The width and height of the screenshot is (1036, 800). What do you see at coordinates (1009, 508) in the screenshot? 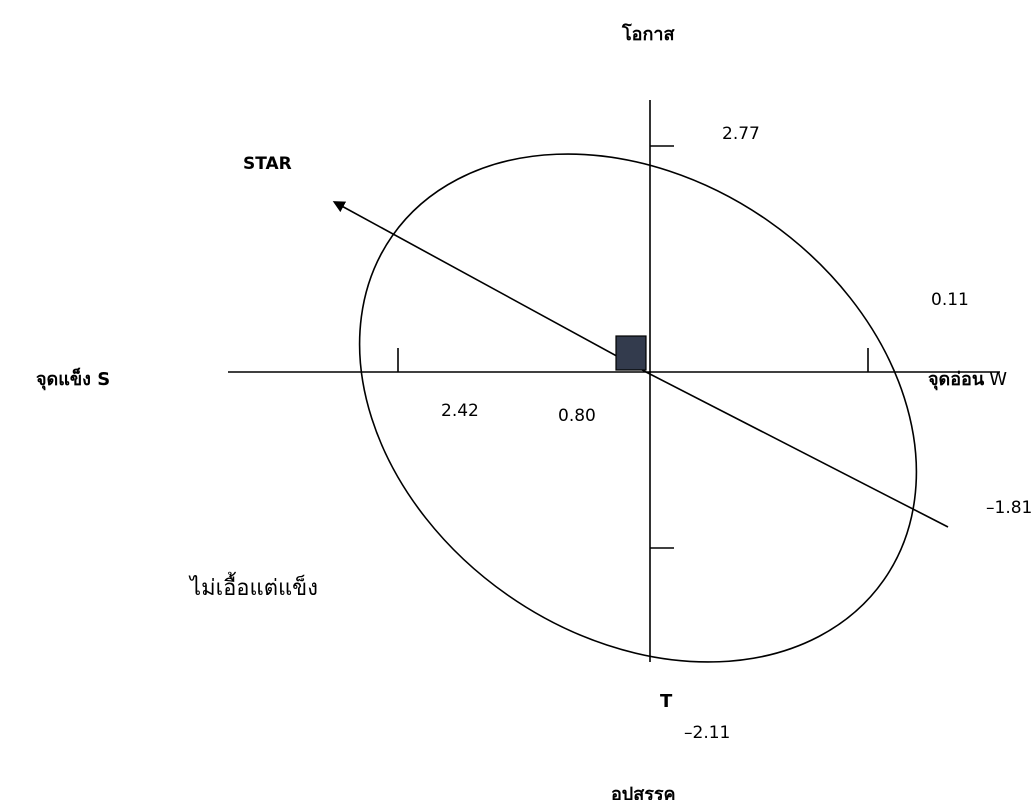
I see `value-lower-right: –1.81` at bounding box center [1009, 508].